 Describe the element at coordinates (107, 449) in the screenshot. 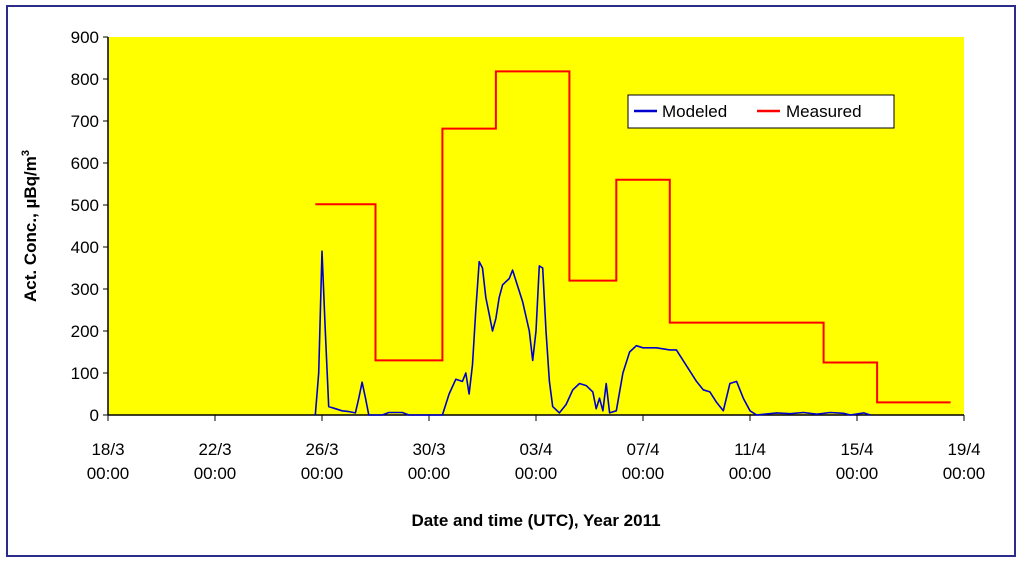

I see `x-tick-label-date: 18/3` at that location.